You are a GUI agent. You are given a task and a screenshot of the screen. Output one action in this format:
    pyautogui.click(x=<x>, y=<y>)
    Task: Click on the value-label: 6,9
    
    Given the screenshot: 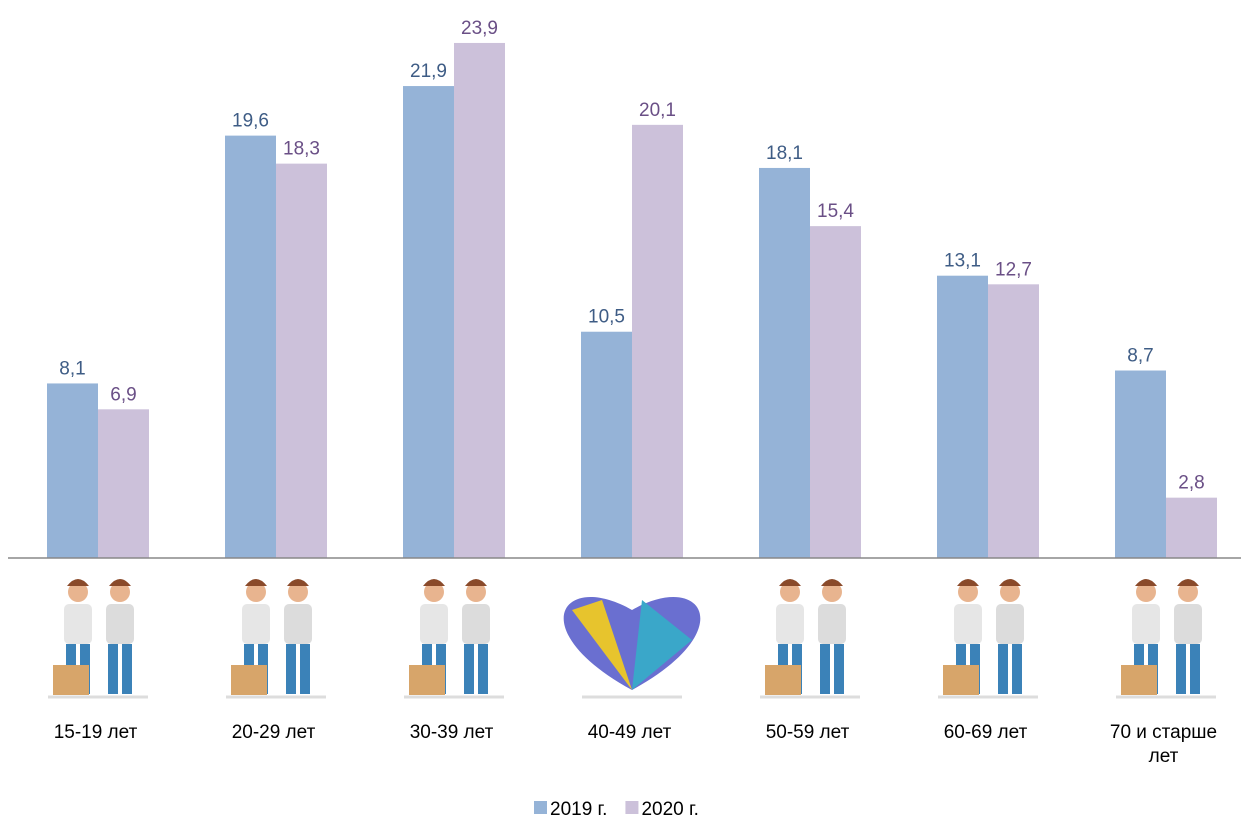 What is the action you would take?
    pyautogui.click(x=123, y=394)
    